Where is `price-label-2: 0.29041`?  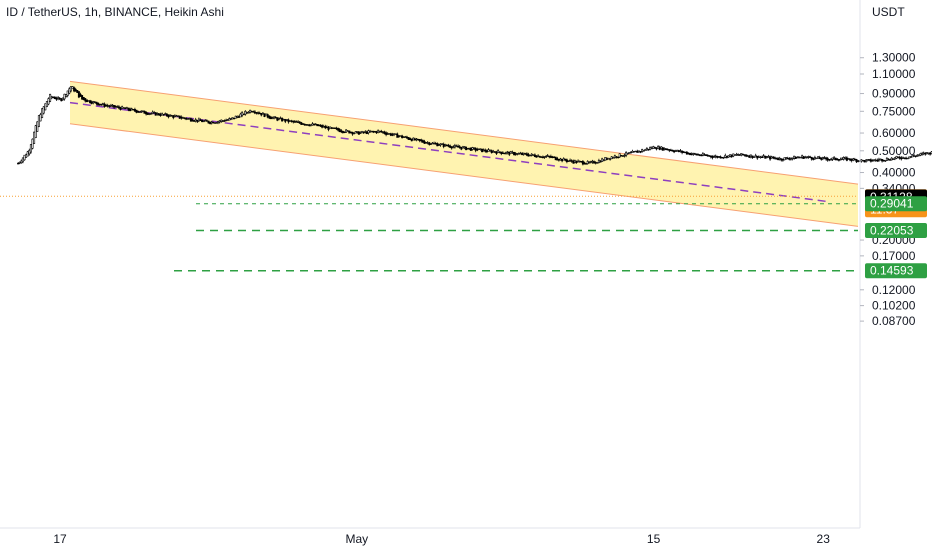 price-label-2: 0.29041 is located at coordinates (892, 204).